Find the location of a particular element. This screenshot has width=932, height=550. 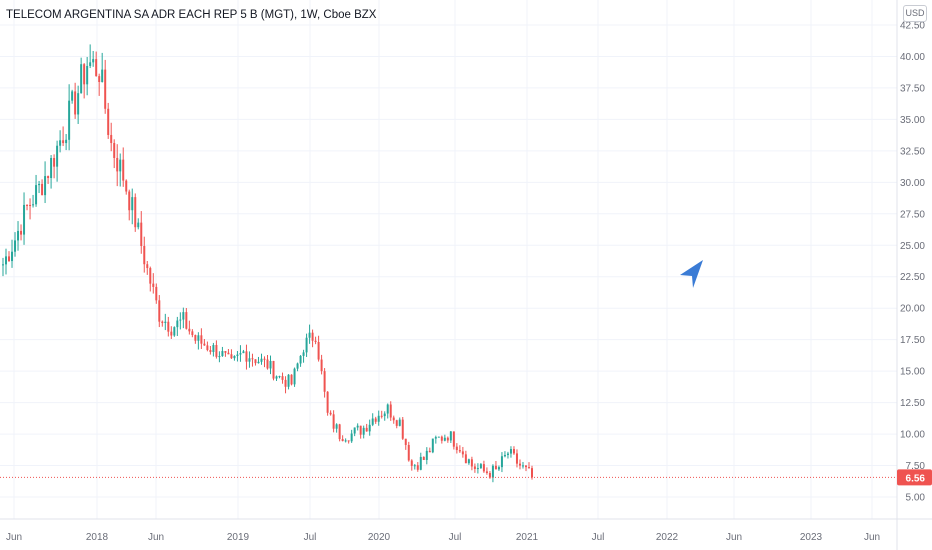

x-tick-label: 2020 is located at coordinates (379, 537).